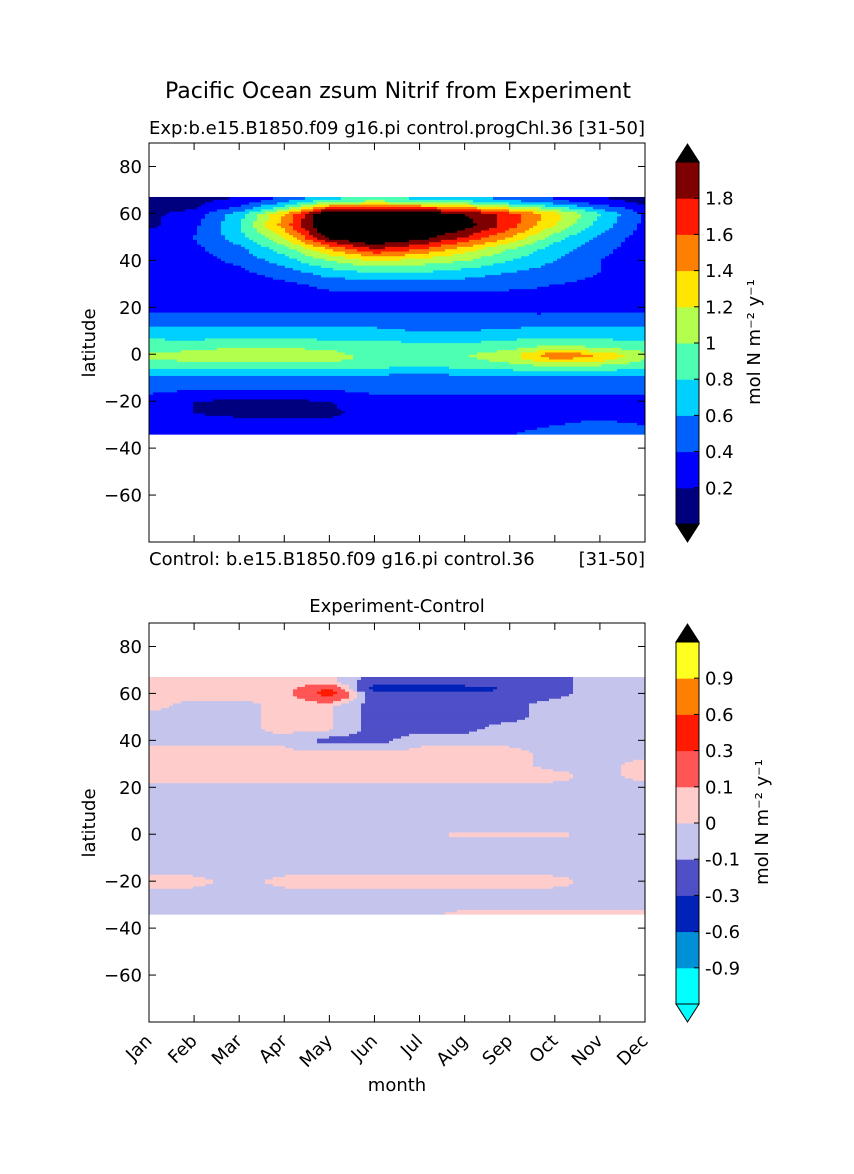  What do you see at coordinates (89, 342) in the screenshot?
I see `top-y-axis-label: latitude` at bounding box center [89, 342].